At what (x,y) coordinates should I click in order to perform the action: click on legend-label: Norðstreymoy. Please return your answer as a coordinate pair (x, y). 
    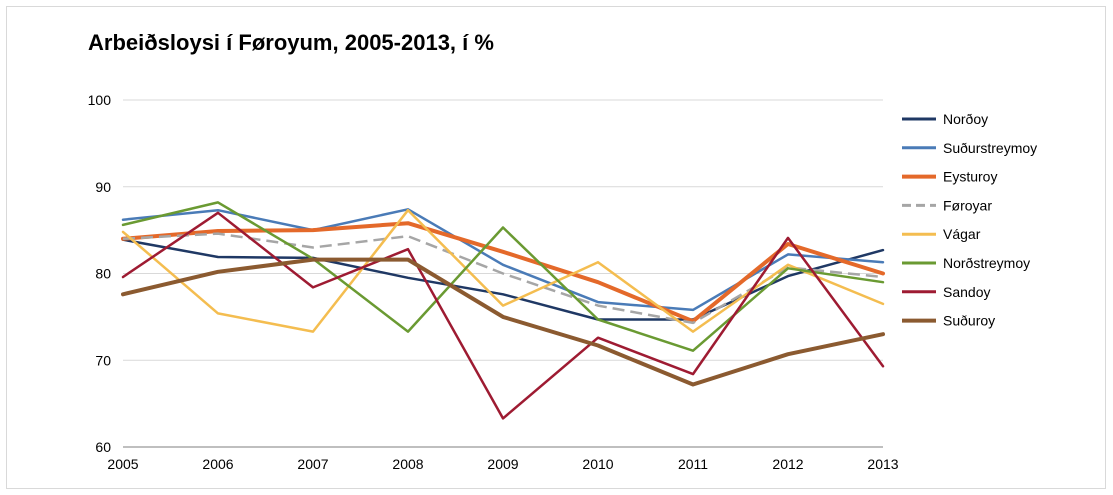
    Looking at the image, I should click on (986, 263).